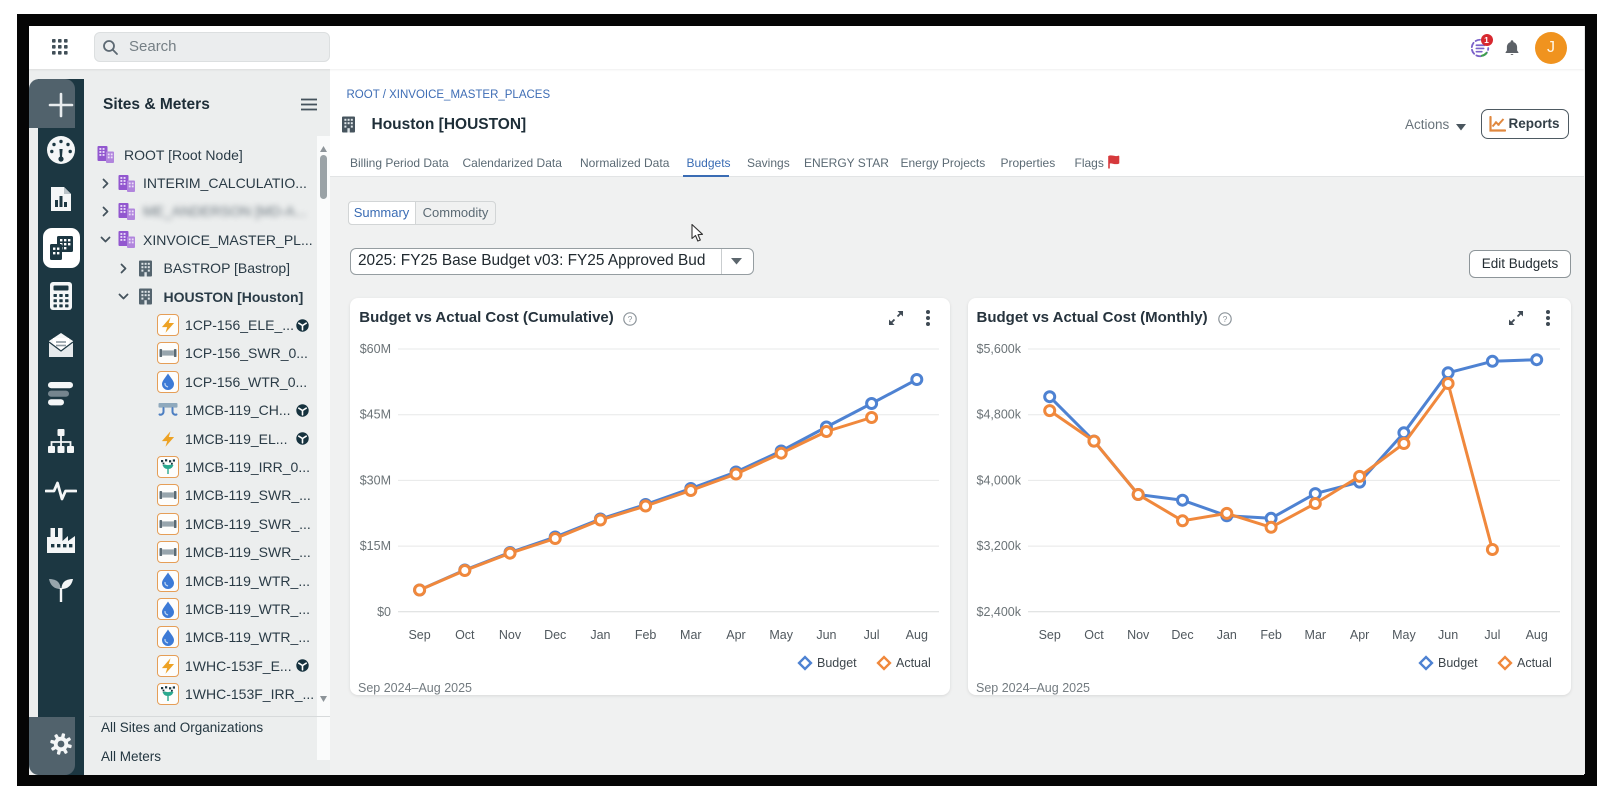  Describe the element at coordinates (375, 349) in the screenshot. I see `svg-text: $60M` at that location.